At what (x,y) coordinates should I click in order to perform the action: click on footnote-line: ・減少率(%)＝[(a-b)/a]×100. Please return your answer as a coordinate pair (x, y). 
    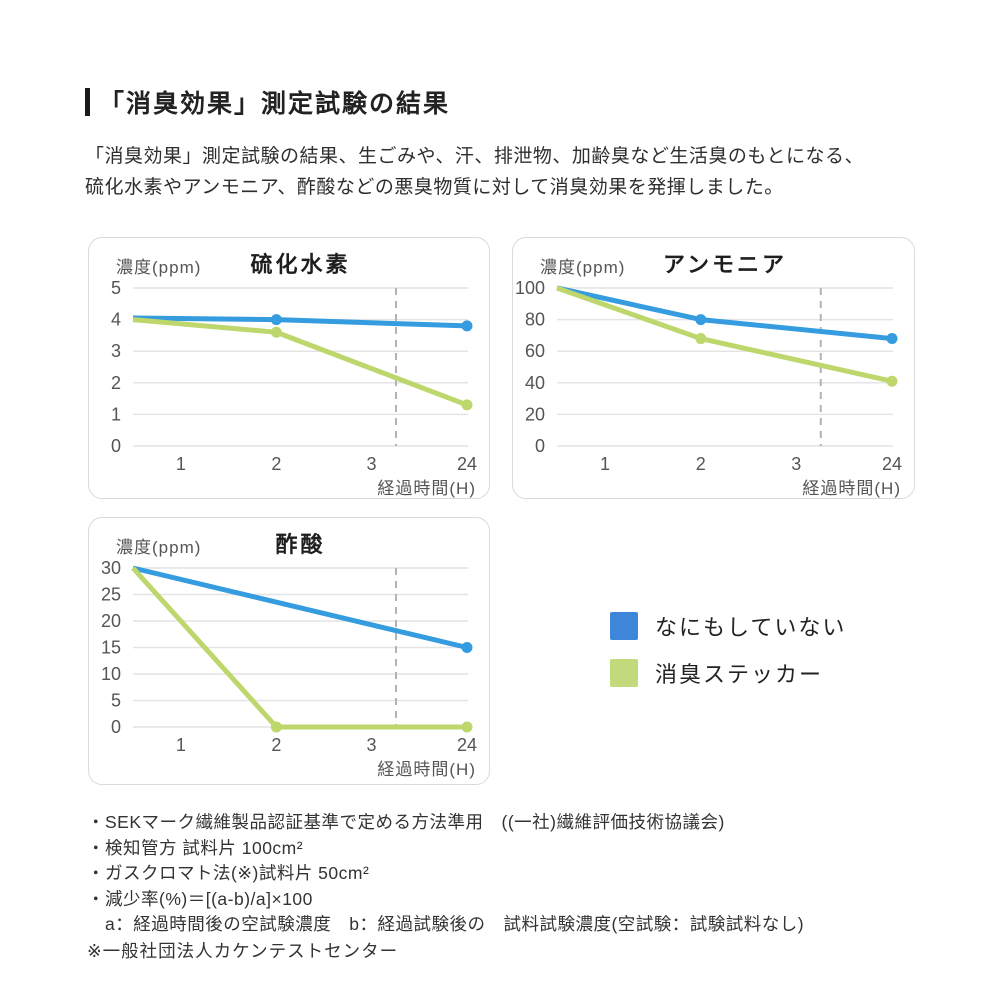
    Looking at the image, I should click on (200, 898).